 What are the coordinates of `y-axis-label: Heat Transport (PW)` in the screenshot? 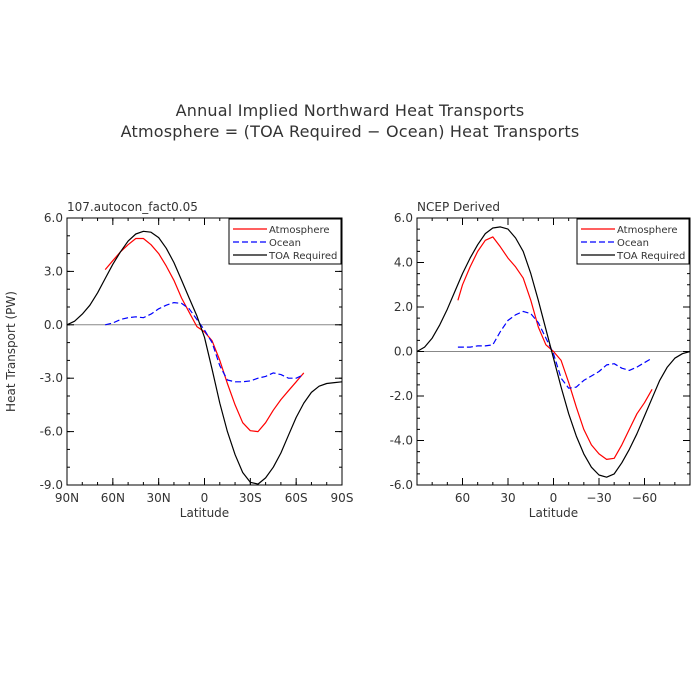 It's located at (11, 351).